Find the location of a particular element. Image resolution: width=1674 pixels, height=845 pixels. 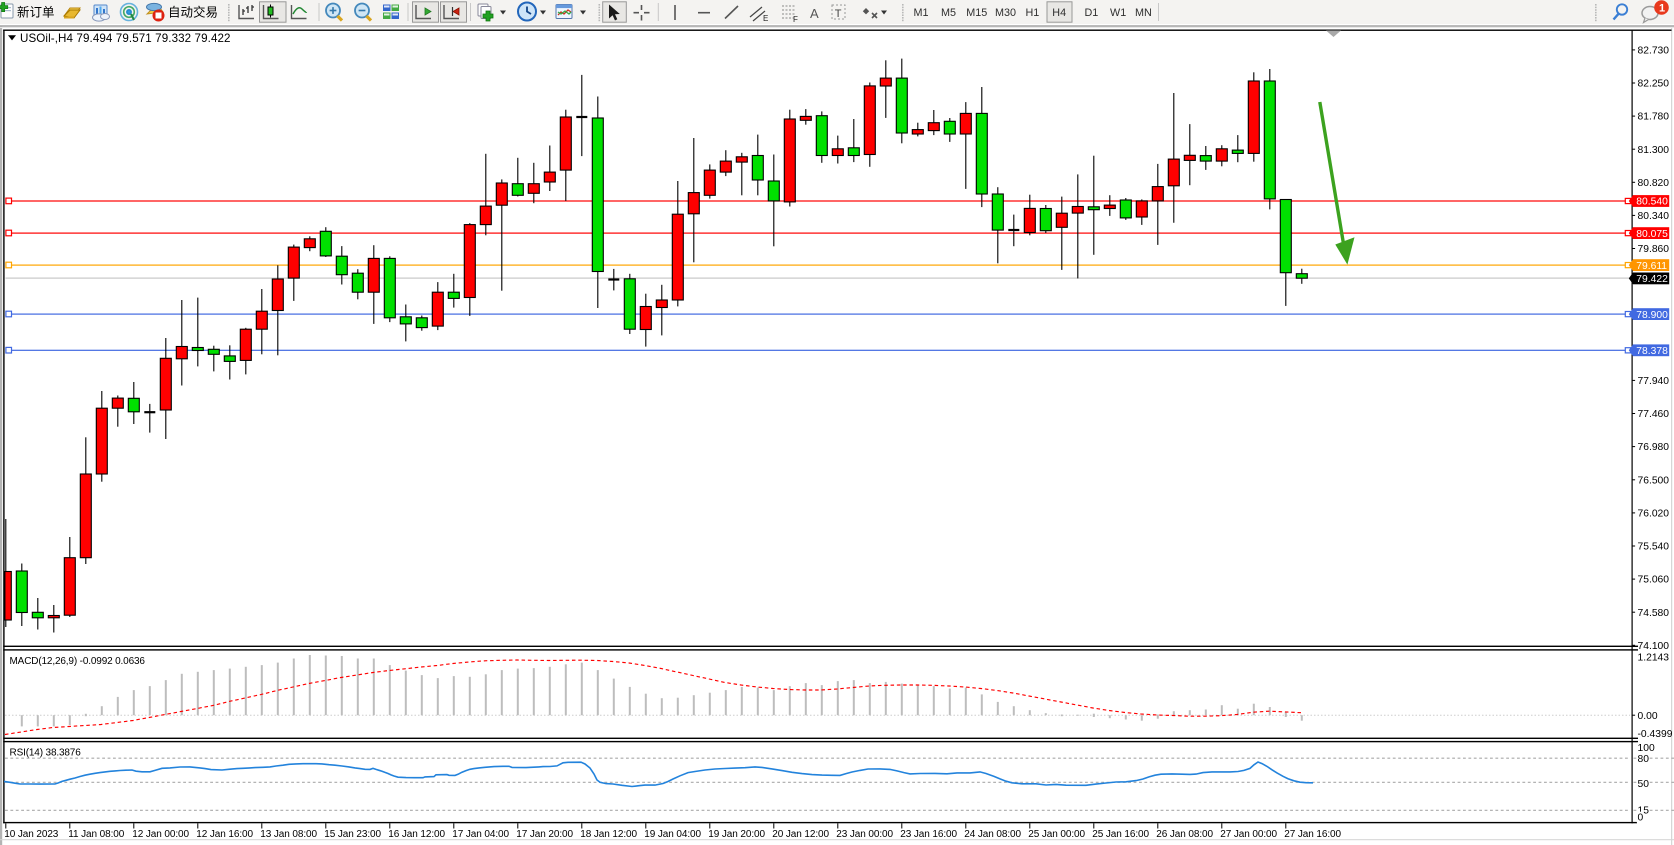

svg-text: 12 Jan 16:00 is located at coordinates (224, 834).